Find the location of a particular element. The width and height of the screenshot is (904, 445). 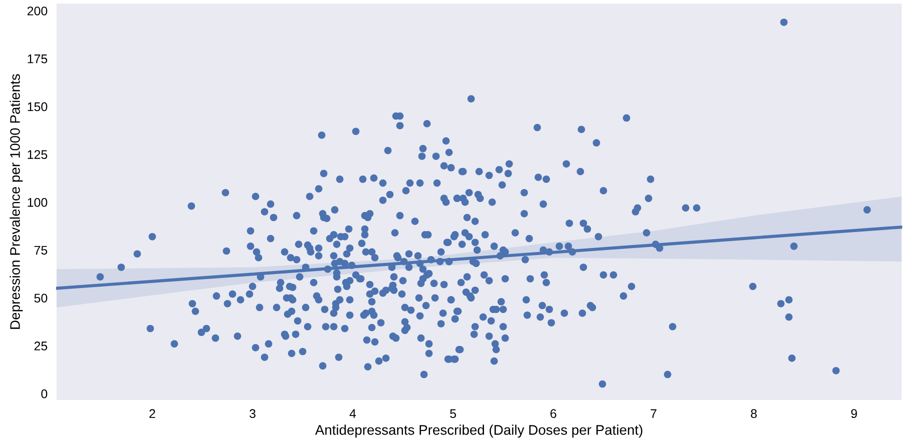

x-tick-label: 6 is located at coordinates (553, 413).